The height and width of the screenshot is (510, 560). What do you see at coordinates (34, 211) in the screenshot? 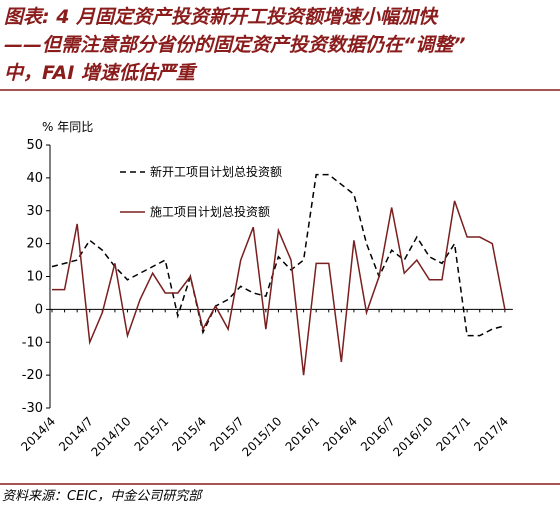
I see `y-tick-label: 30` at bounding box center [34, 211].